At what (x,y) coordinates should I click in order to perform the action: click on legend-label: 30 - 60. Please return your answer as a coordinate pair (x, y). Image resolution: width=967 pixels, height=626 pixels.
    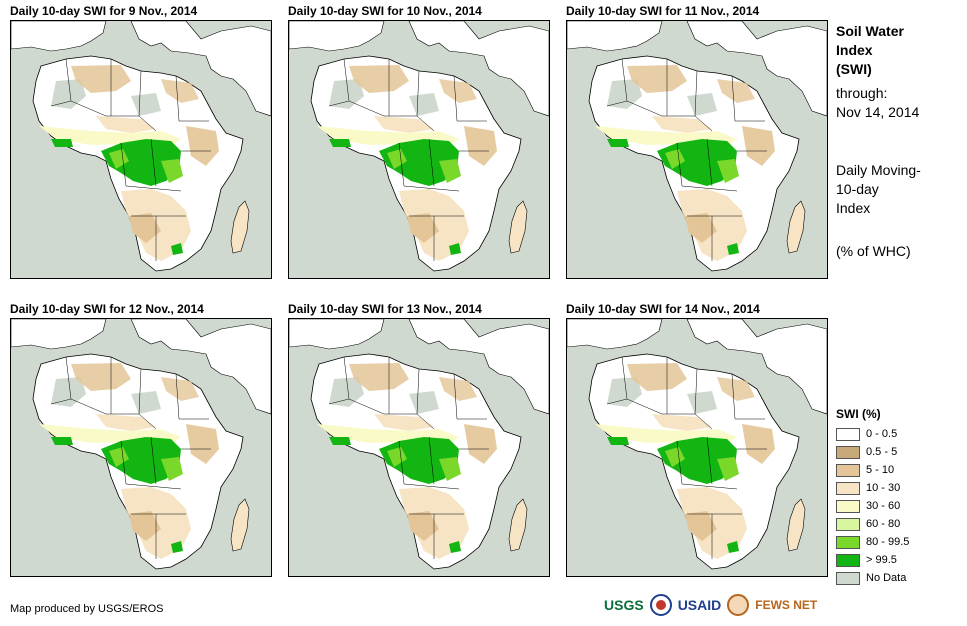
    Looking at the image, I should click on (883, 506).